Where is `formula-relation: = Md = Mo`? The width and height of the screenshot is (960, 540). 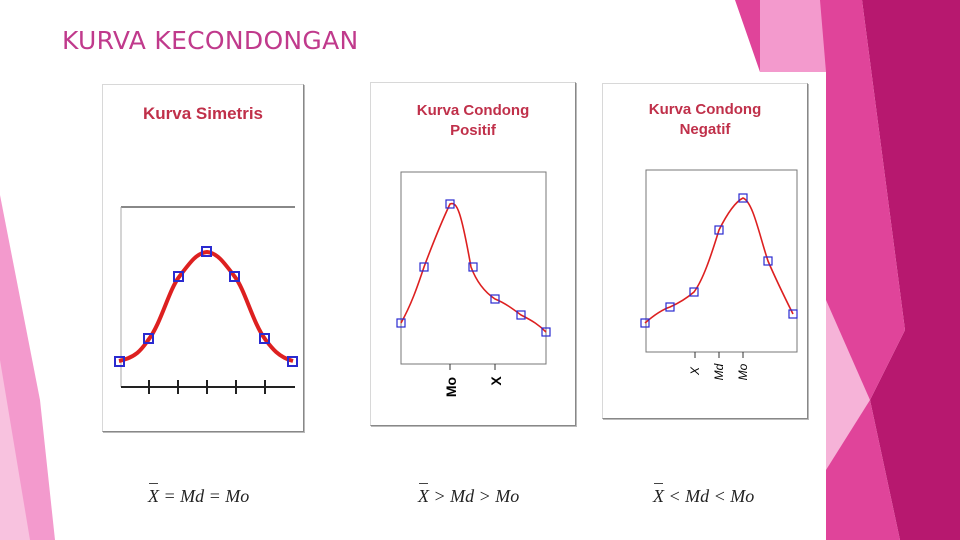 formula-relation: = Md = Mo is located at coordinates (204, 496).